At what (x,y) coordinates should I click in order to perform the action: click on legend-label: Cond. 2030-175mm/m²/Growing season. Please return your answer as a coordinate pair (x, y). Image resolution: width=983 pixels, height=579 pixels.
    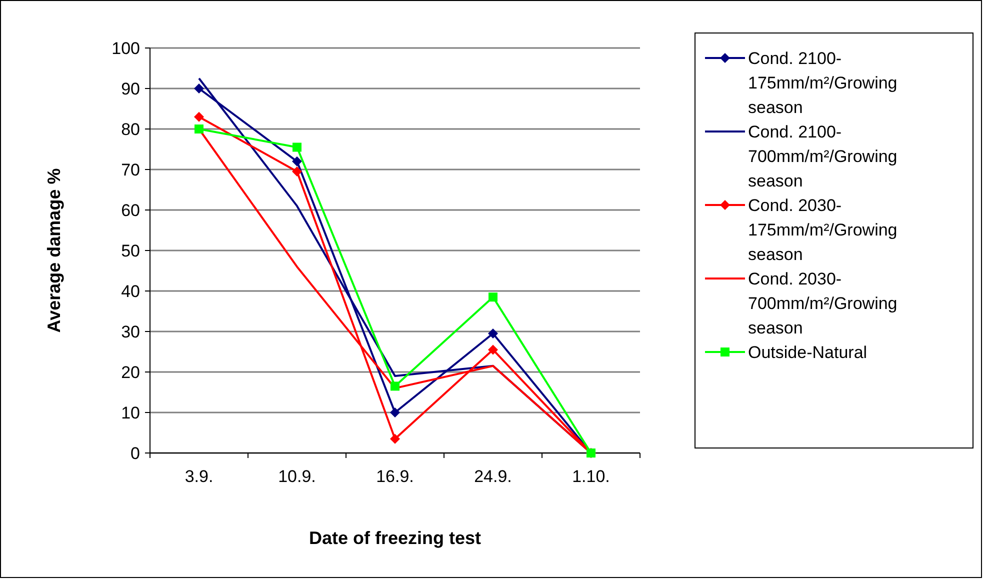
    Looking at the image, I should click on (823, 230).